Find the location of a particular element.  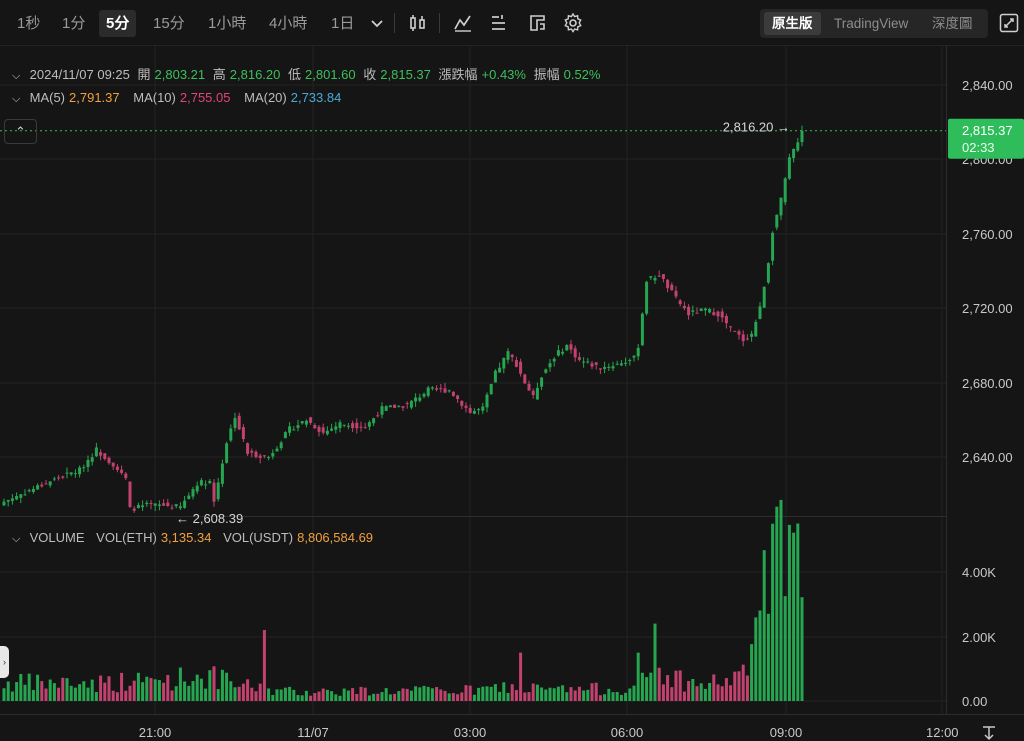

timeframe-4h: 4小時 is located at coordinates (288, 23).